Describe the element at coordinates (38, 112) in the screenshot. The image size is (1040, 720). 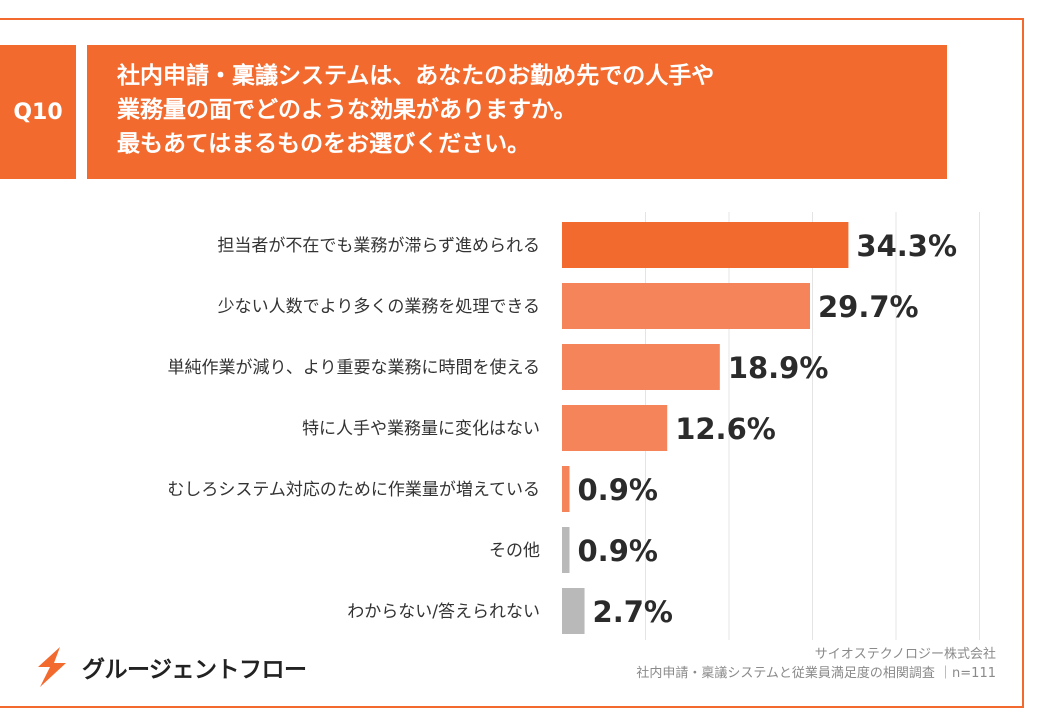
I see `question-number: Q10` at that location.